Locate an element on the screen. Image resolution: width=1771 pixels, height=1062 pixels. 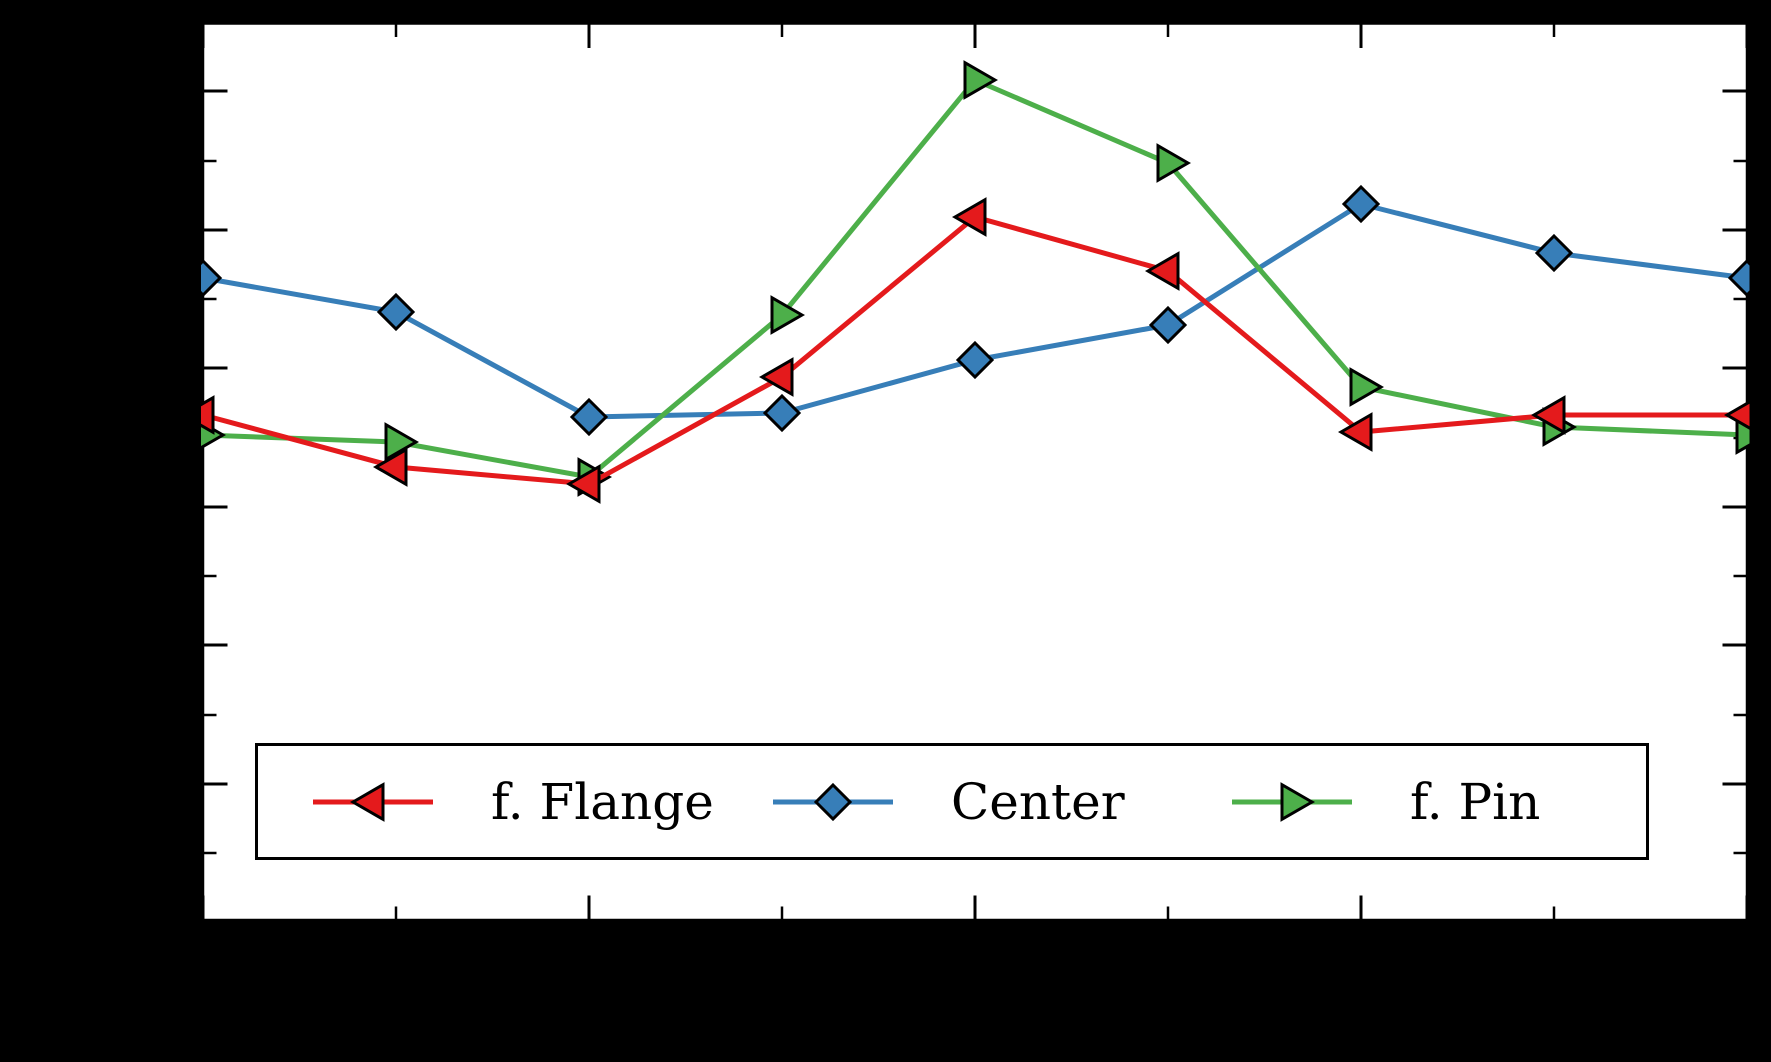
legend-label-f-pin: f. Pin is located at coordinates (1475, 801).